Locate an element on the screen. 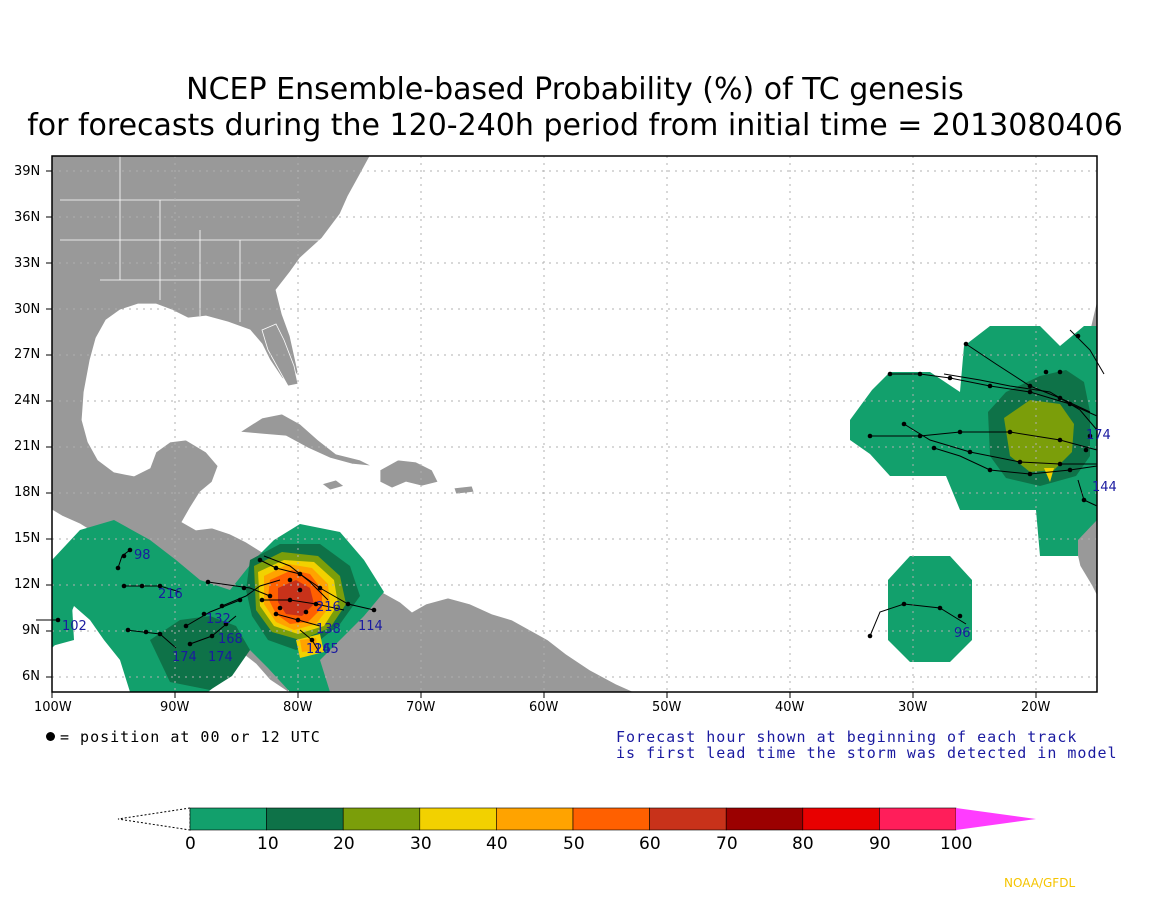  track-label: 132 is located at coordinates (218, 619).